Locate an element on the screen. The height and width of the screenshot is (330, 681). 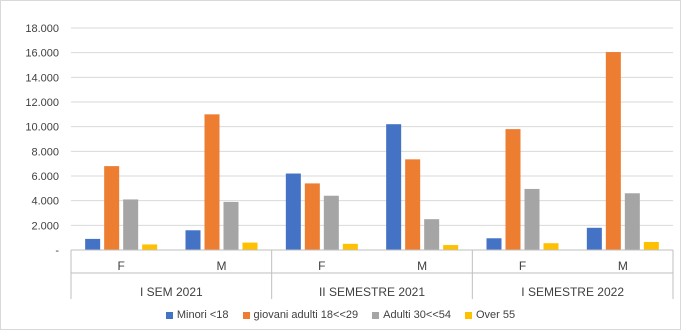
y-tick-label: 18.000 is located at coordinates (42, 29).